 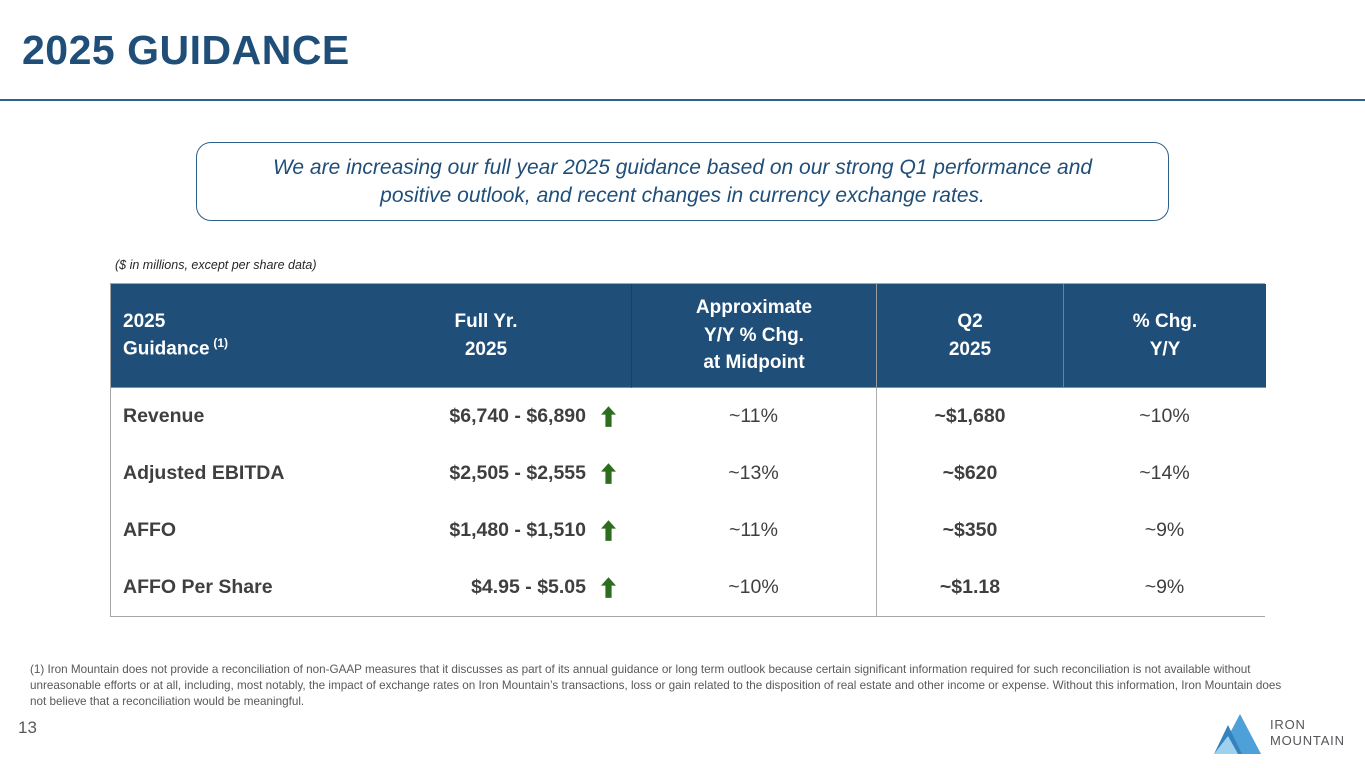 What do you see at coordinates (969, 336) in the screenshot?
I see `header-q2: Q2 2025` at bounding box center [969, 336].